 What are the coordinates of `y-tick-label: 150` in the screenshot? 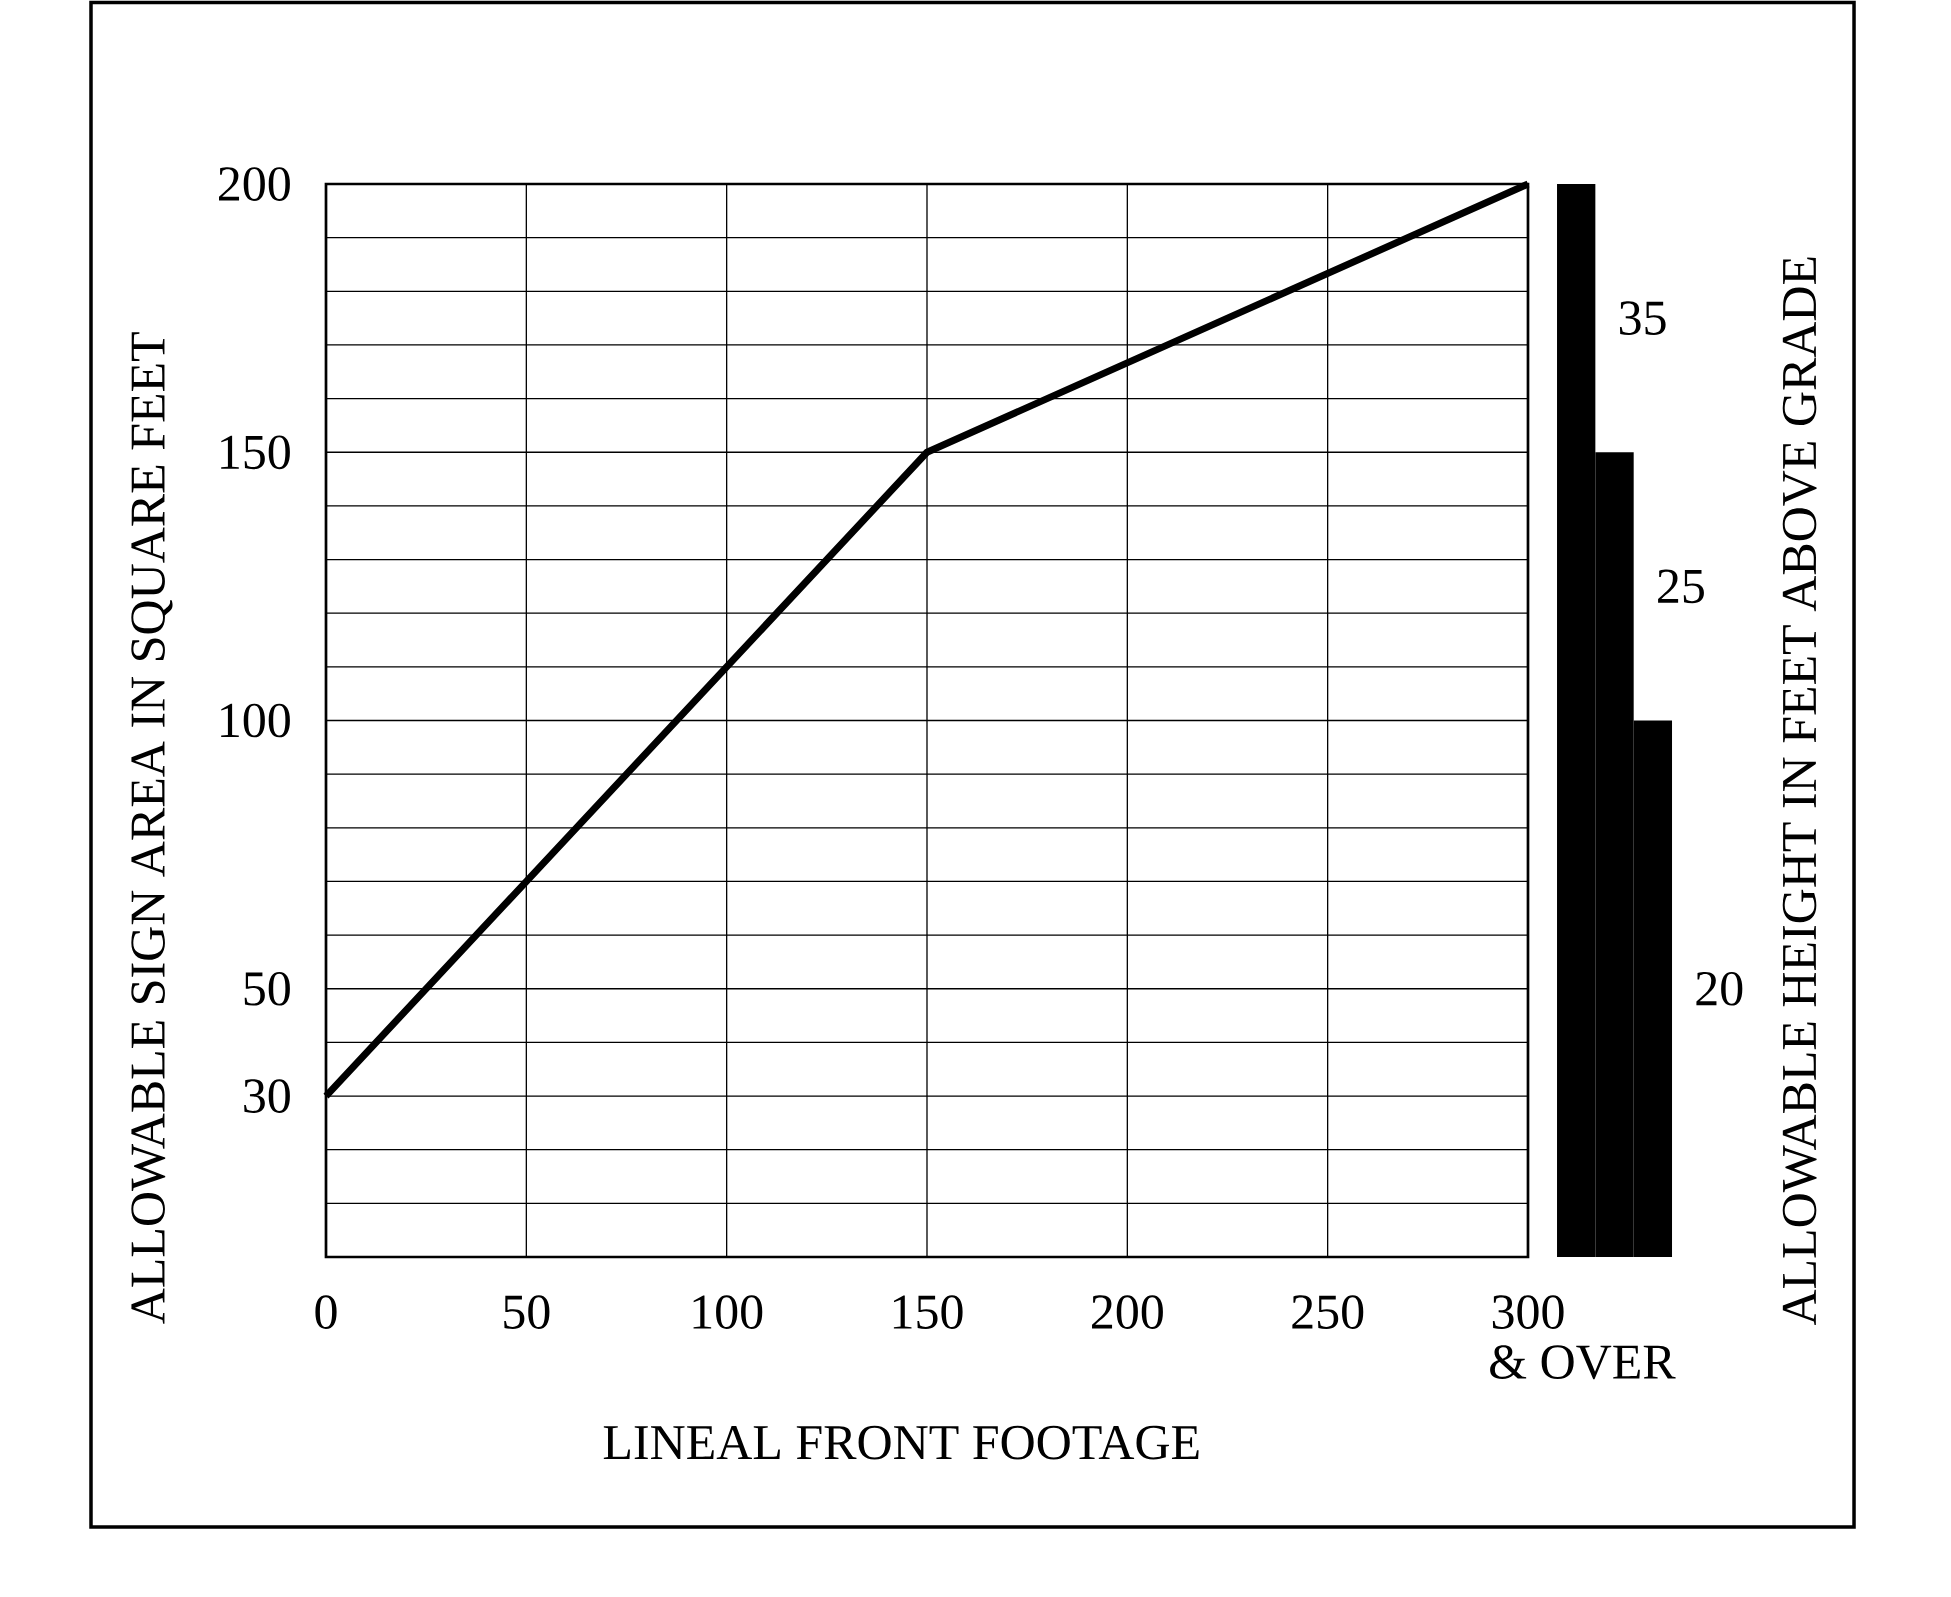 It's located at (255, 452).